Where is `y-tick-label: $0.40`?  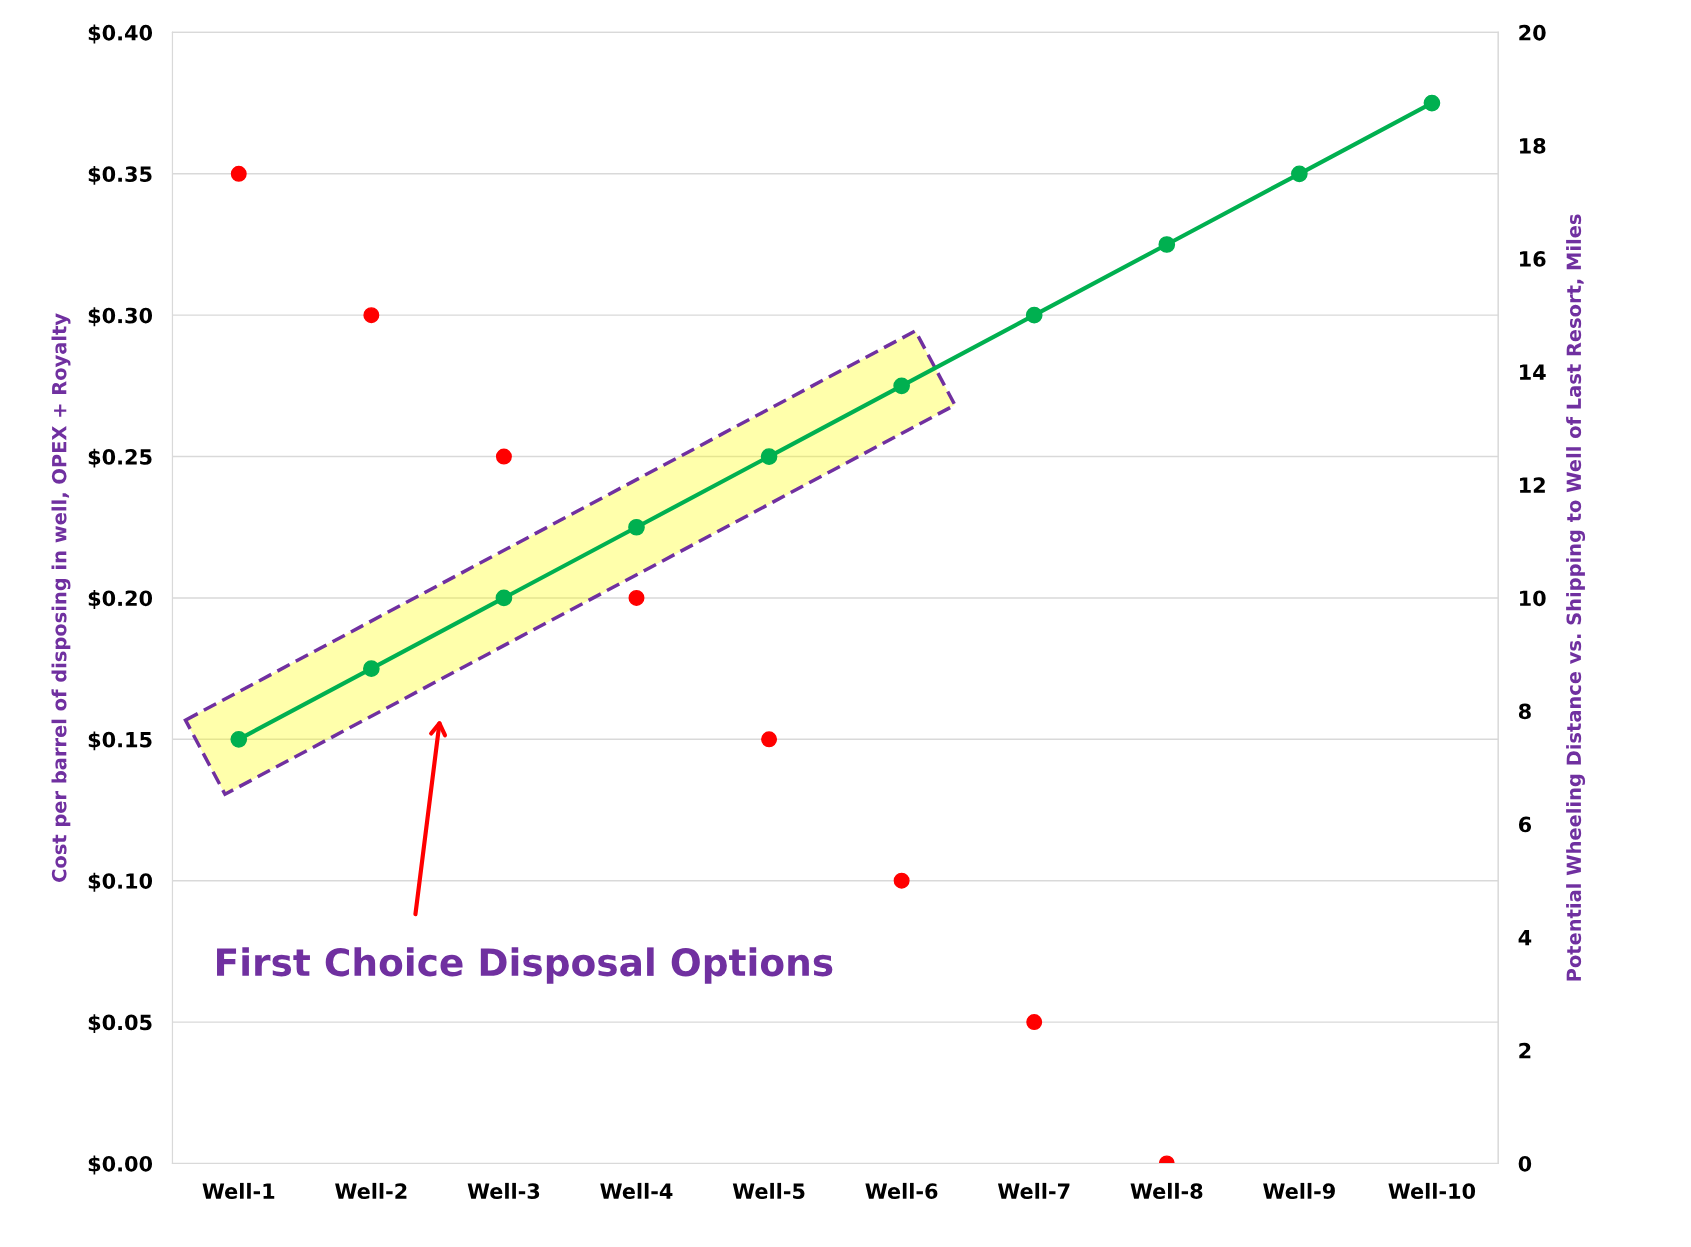 y-tick-label: $0.40 is located at coordinates (120, 34).